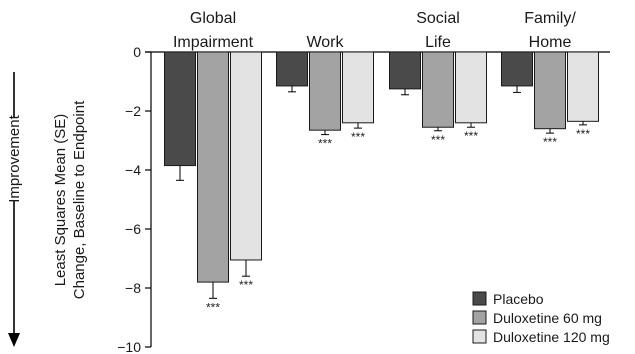 This screenshot has height=354, width=635. I want to click on improvement-label: Improvement, so click(14, 158).